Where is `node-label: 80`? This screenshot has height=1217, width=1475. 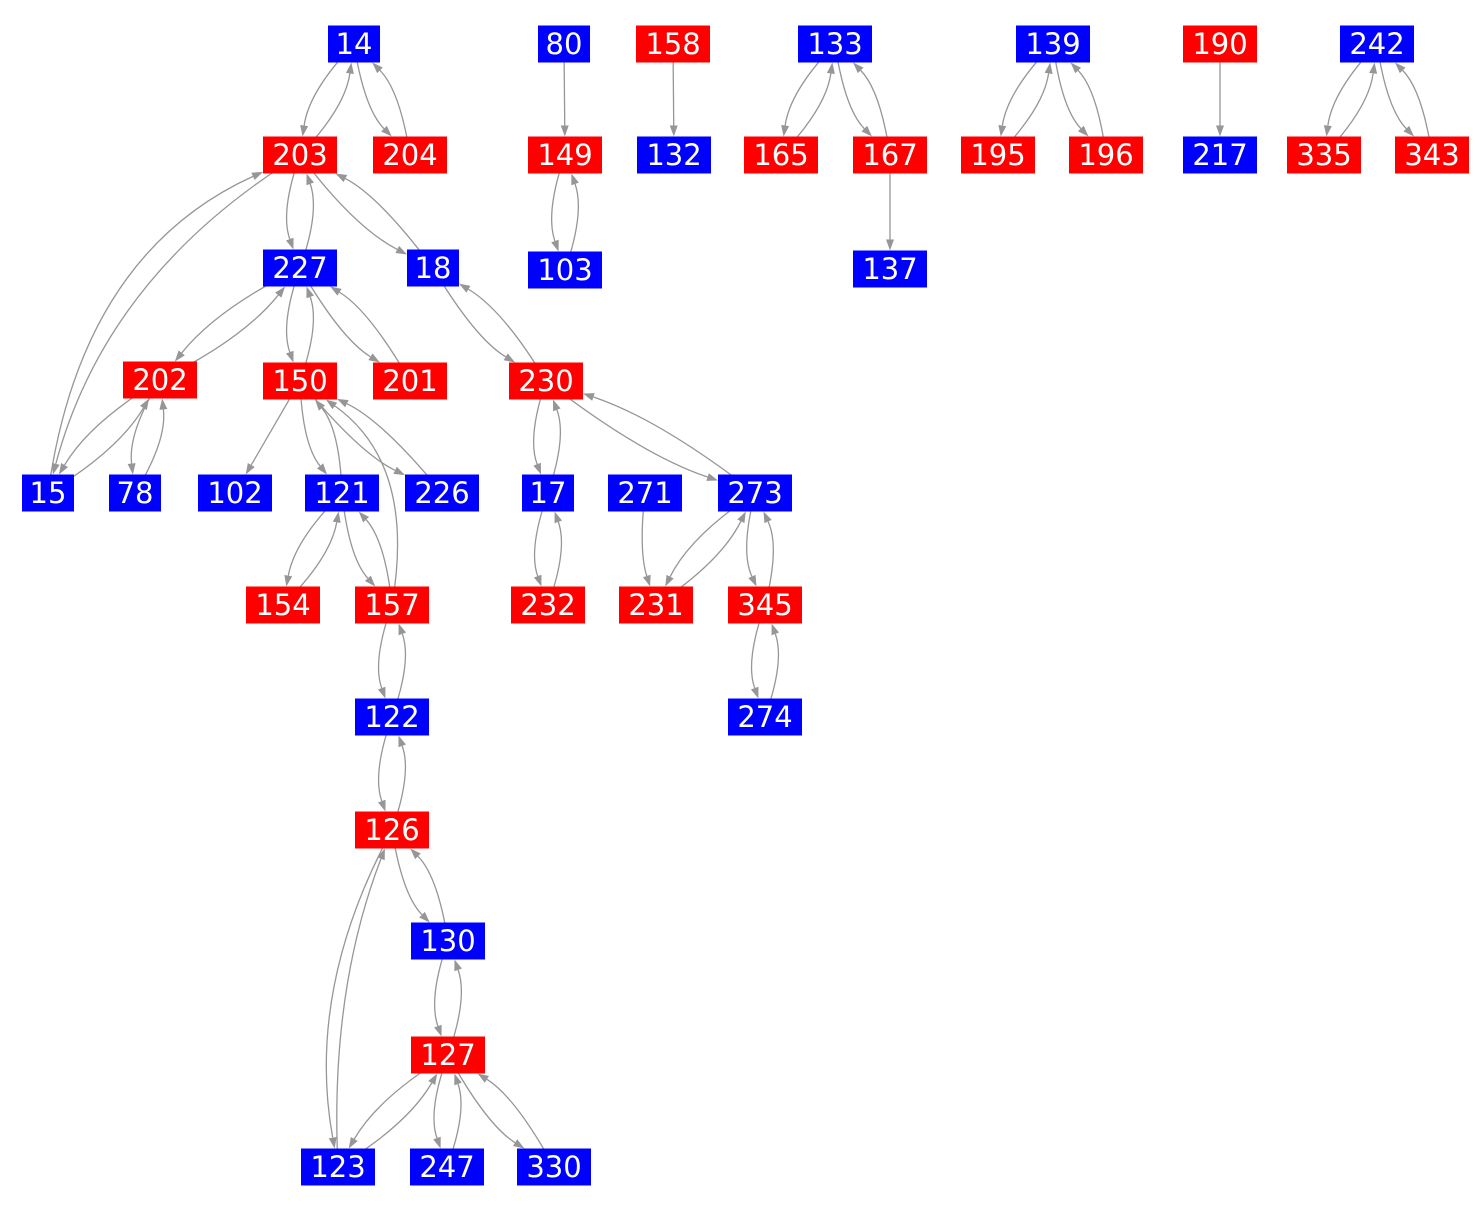
node-label: 80 is located at coordinates (564, 44).